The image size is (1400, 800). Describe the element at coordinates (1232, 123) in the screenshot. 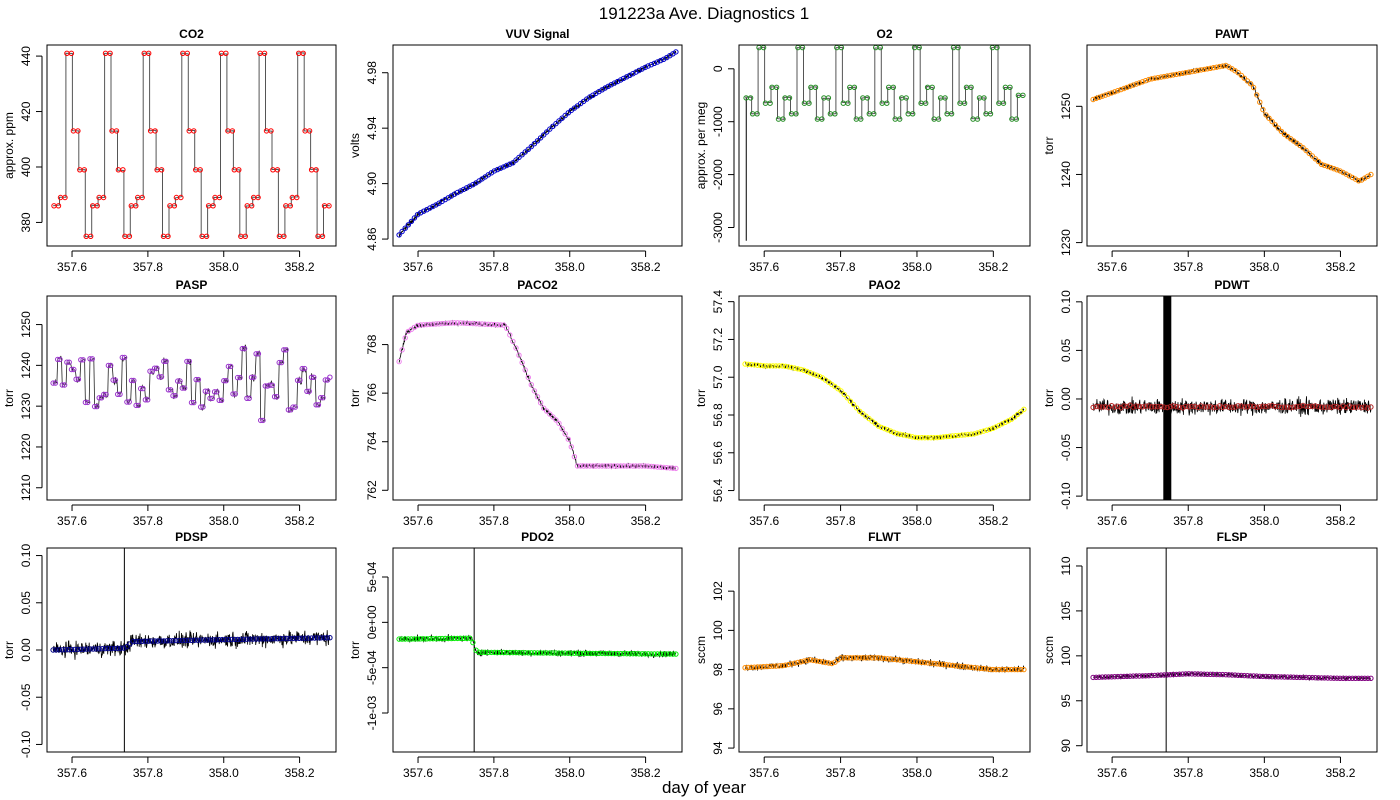

I see `plot-area` at that location.